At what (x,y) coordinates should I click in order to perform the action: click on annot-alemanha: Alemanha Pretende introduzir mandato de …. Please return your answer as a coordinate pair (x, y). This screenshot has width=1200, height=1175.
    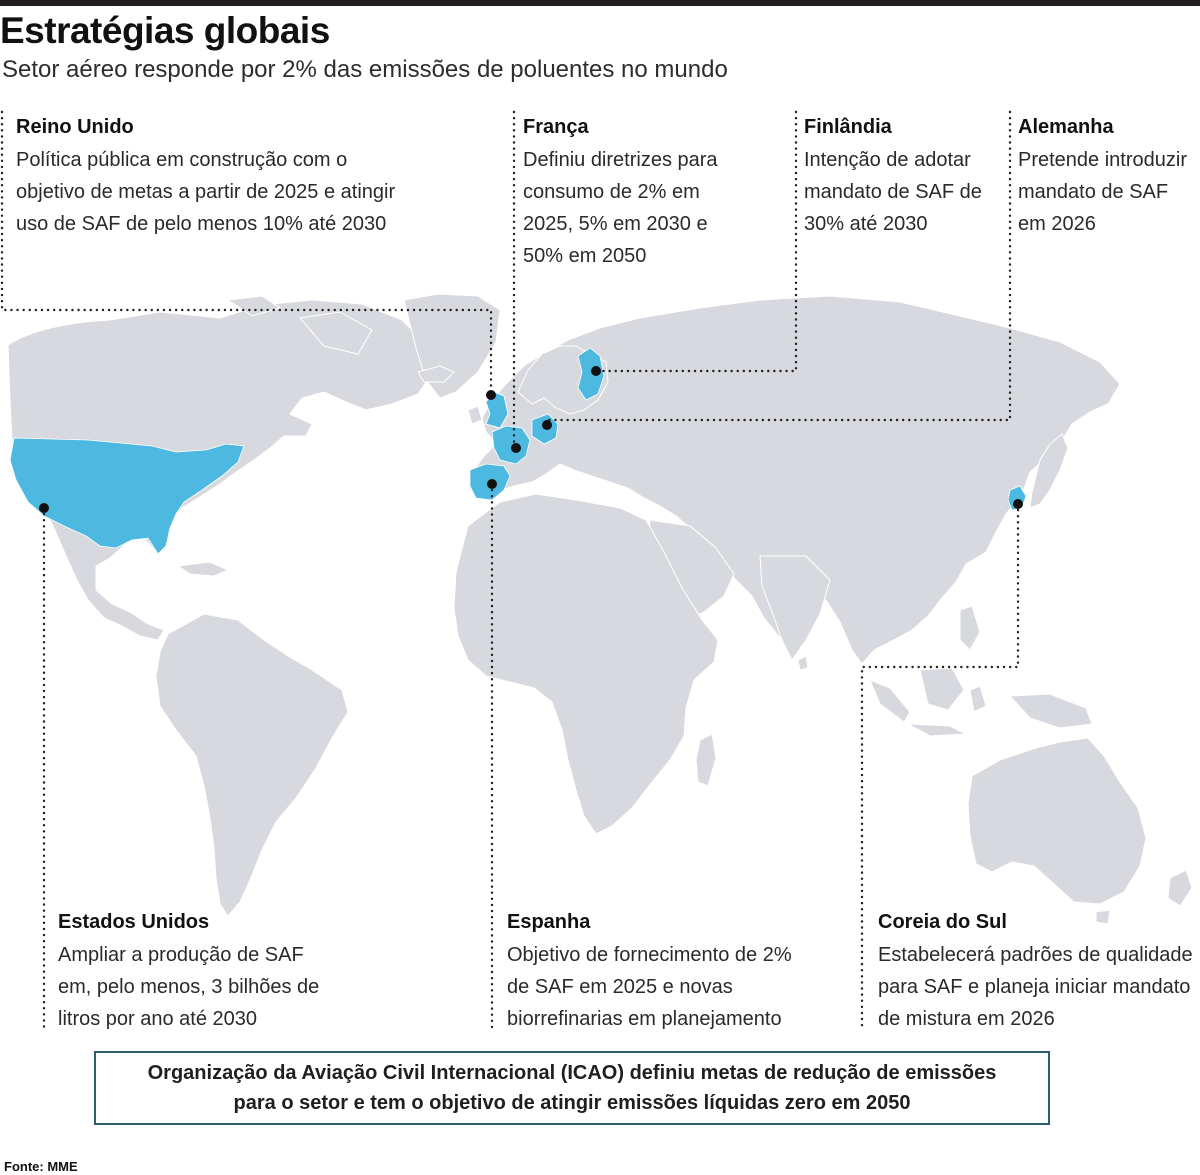
    Looking at the image, I should click on (1108, 177).